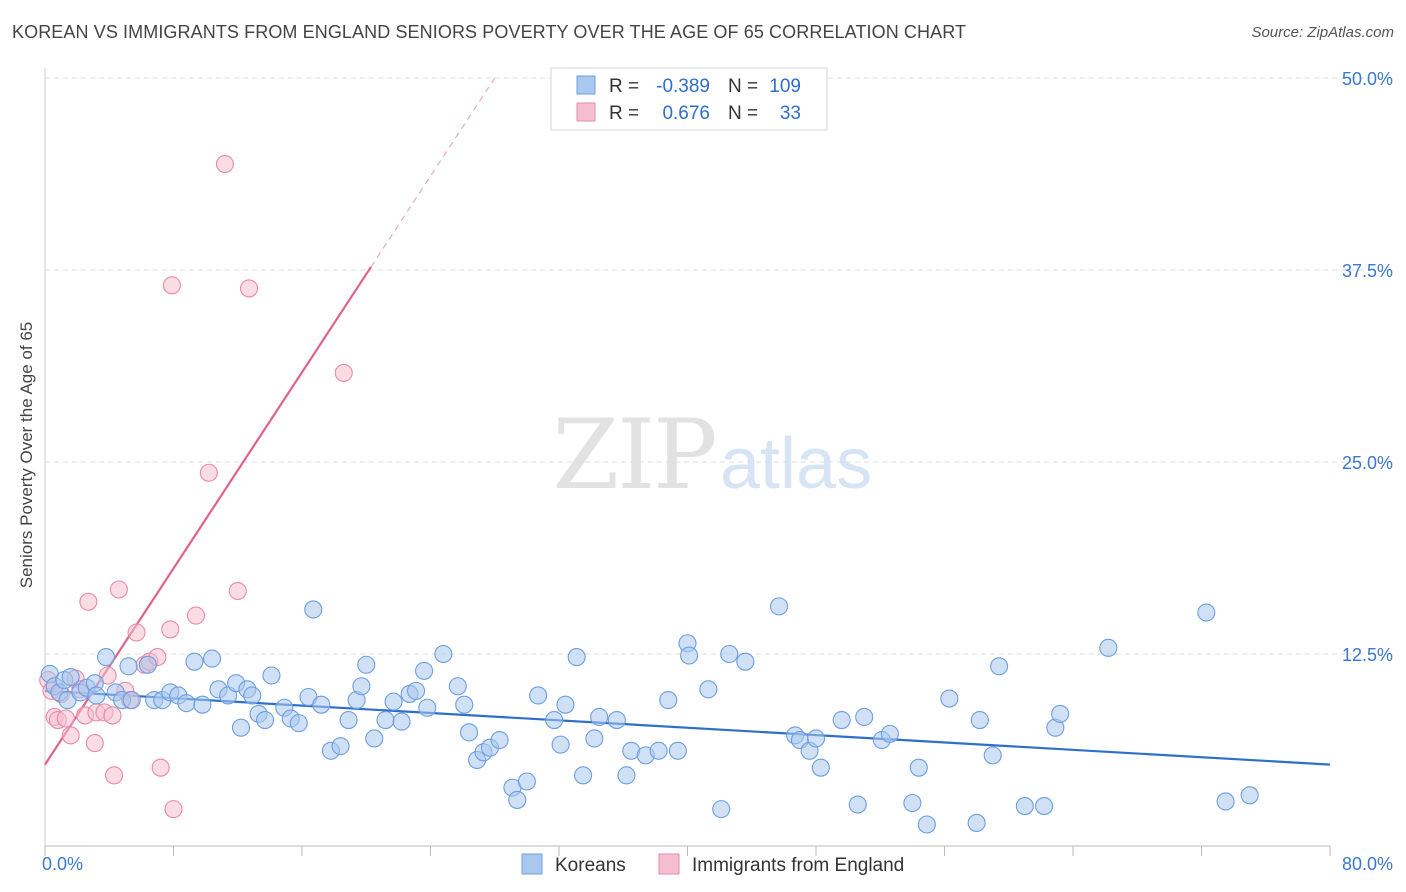 This screenshot has width=1406, height=892. What do you see at coordinates (683, 86) in the screenshot?
I see `legend-r-value-koreans: -0.389` at bounding box center [683, 86].